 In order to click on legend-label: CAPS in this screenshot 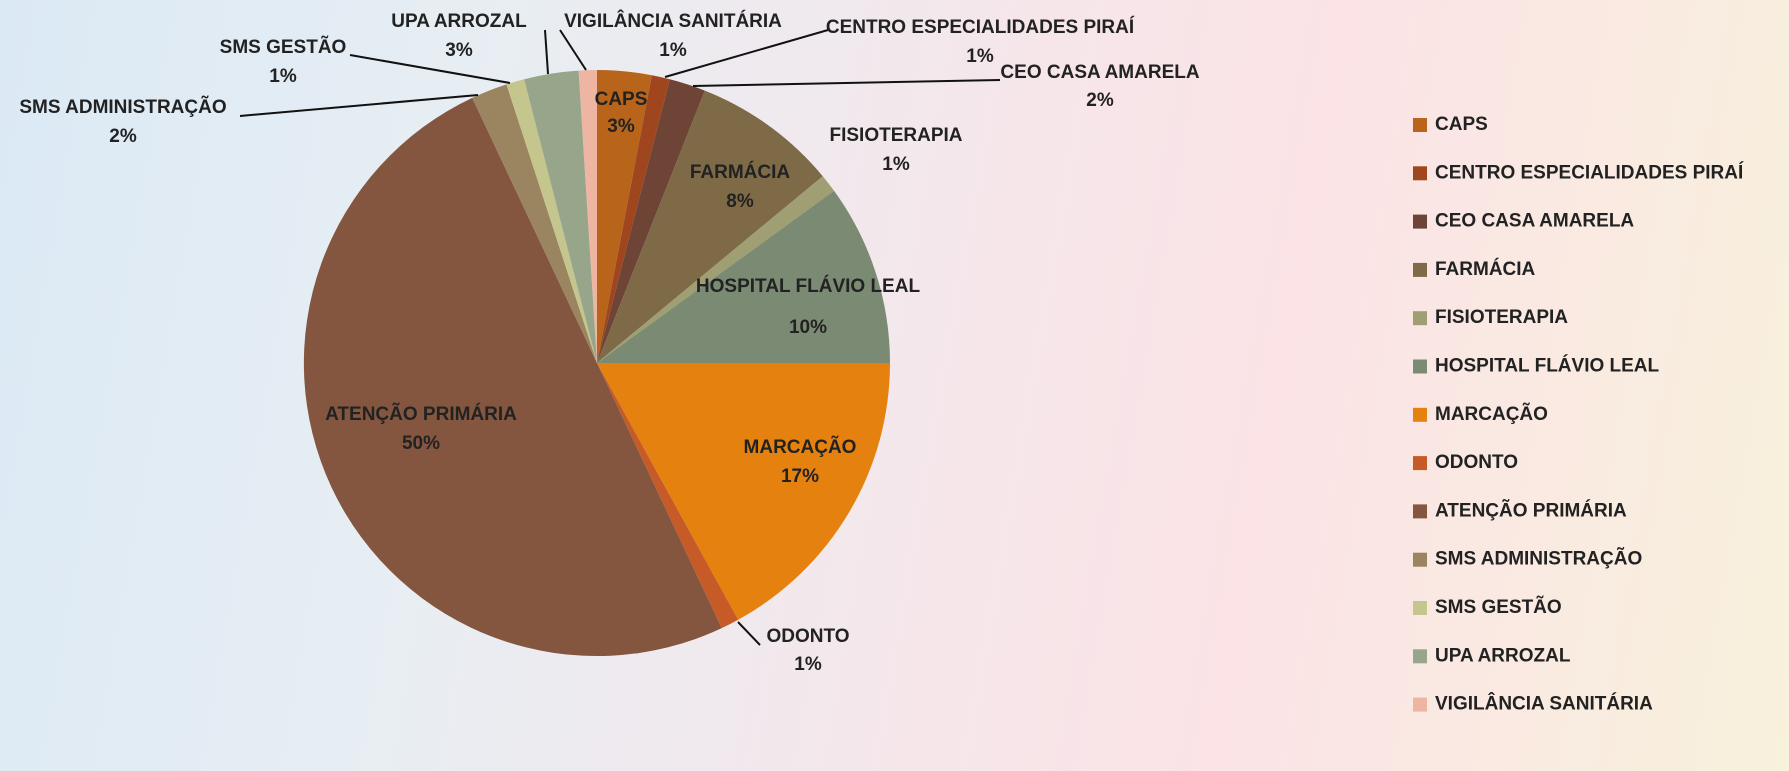, I will do `click(1461, 124)`.